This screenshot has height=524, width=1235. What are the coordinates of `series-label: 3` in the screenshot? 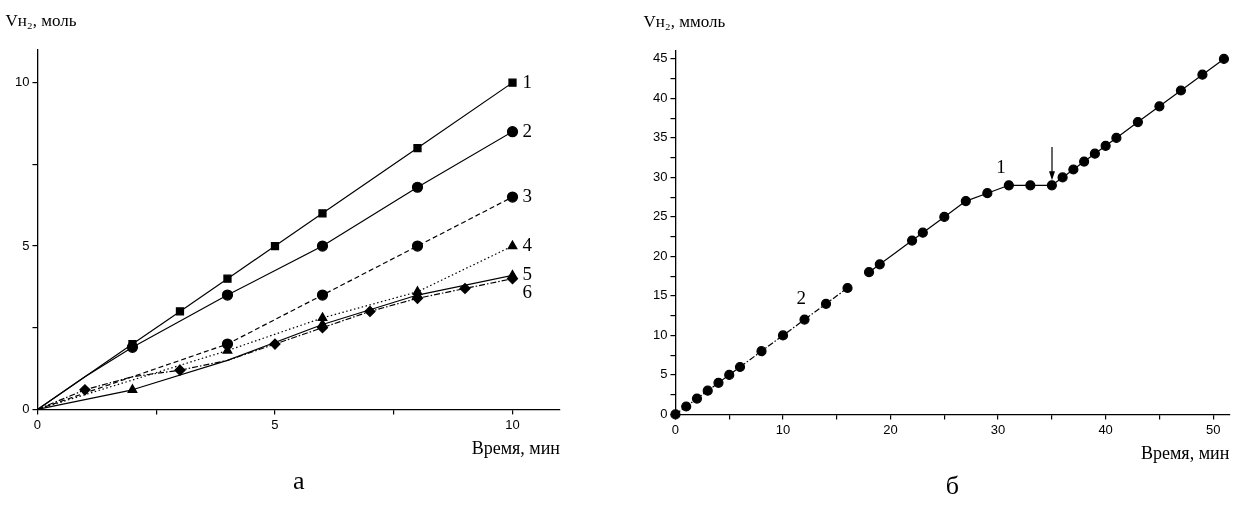 It's located at (527, 196).